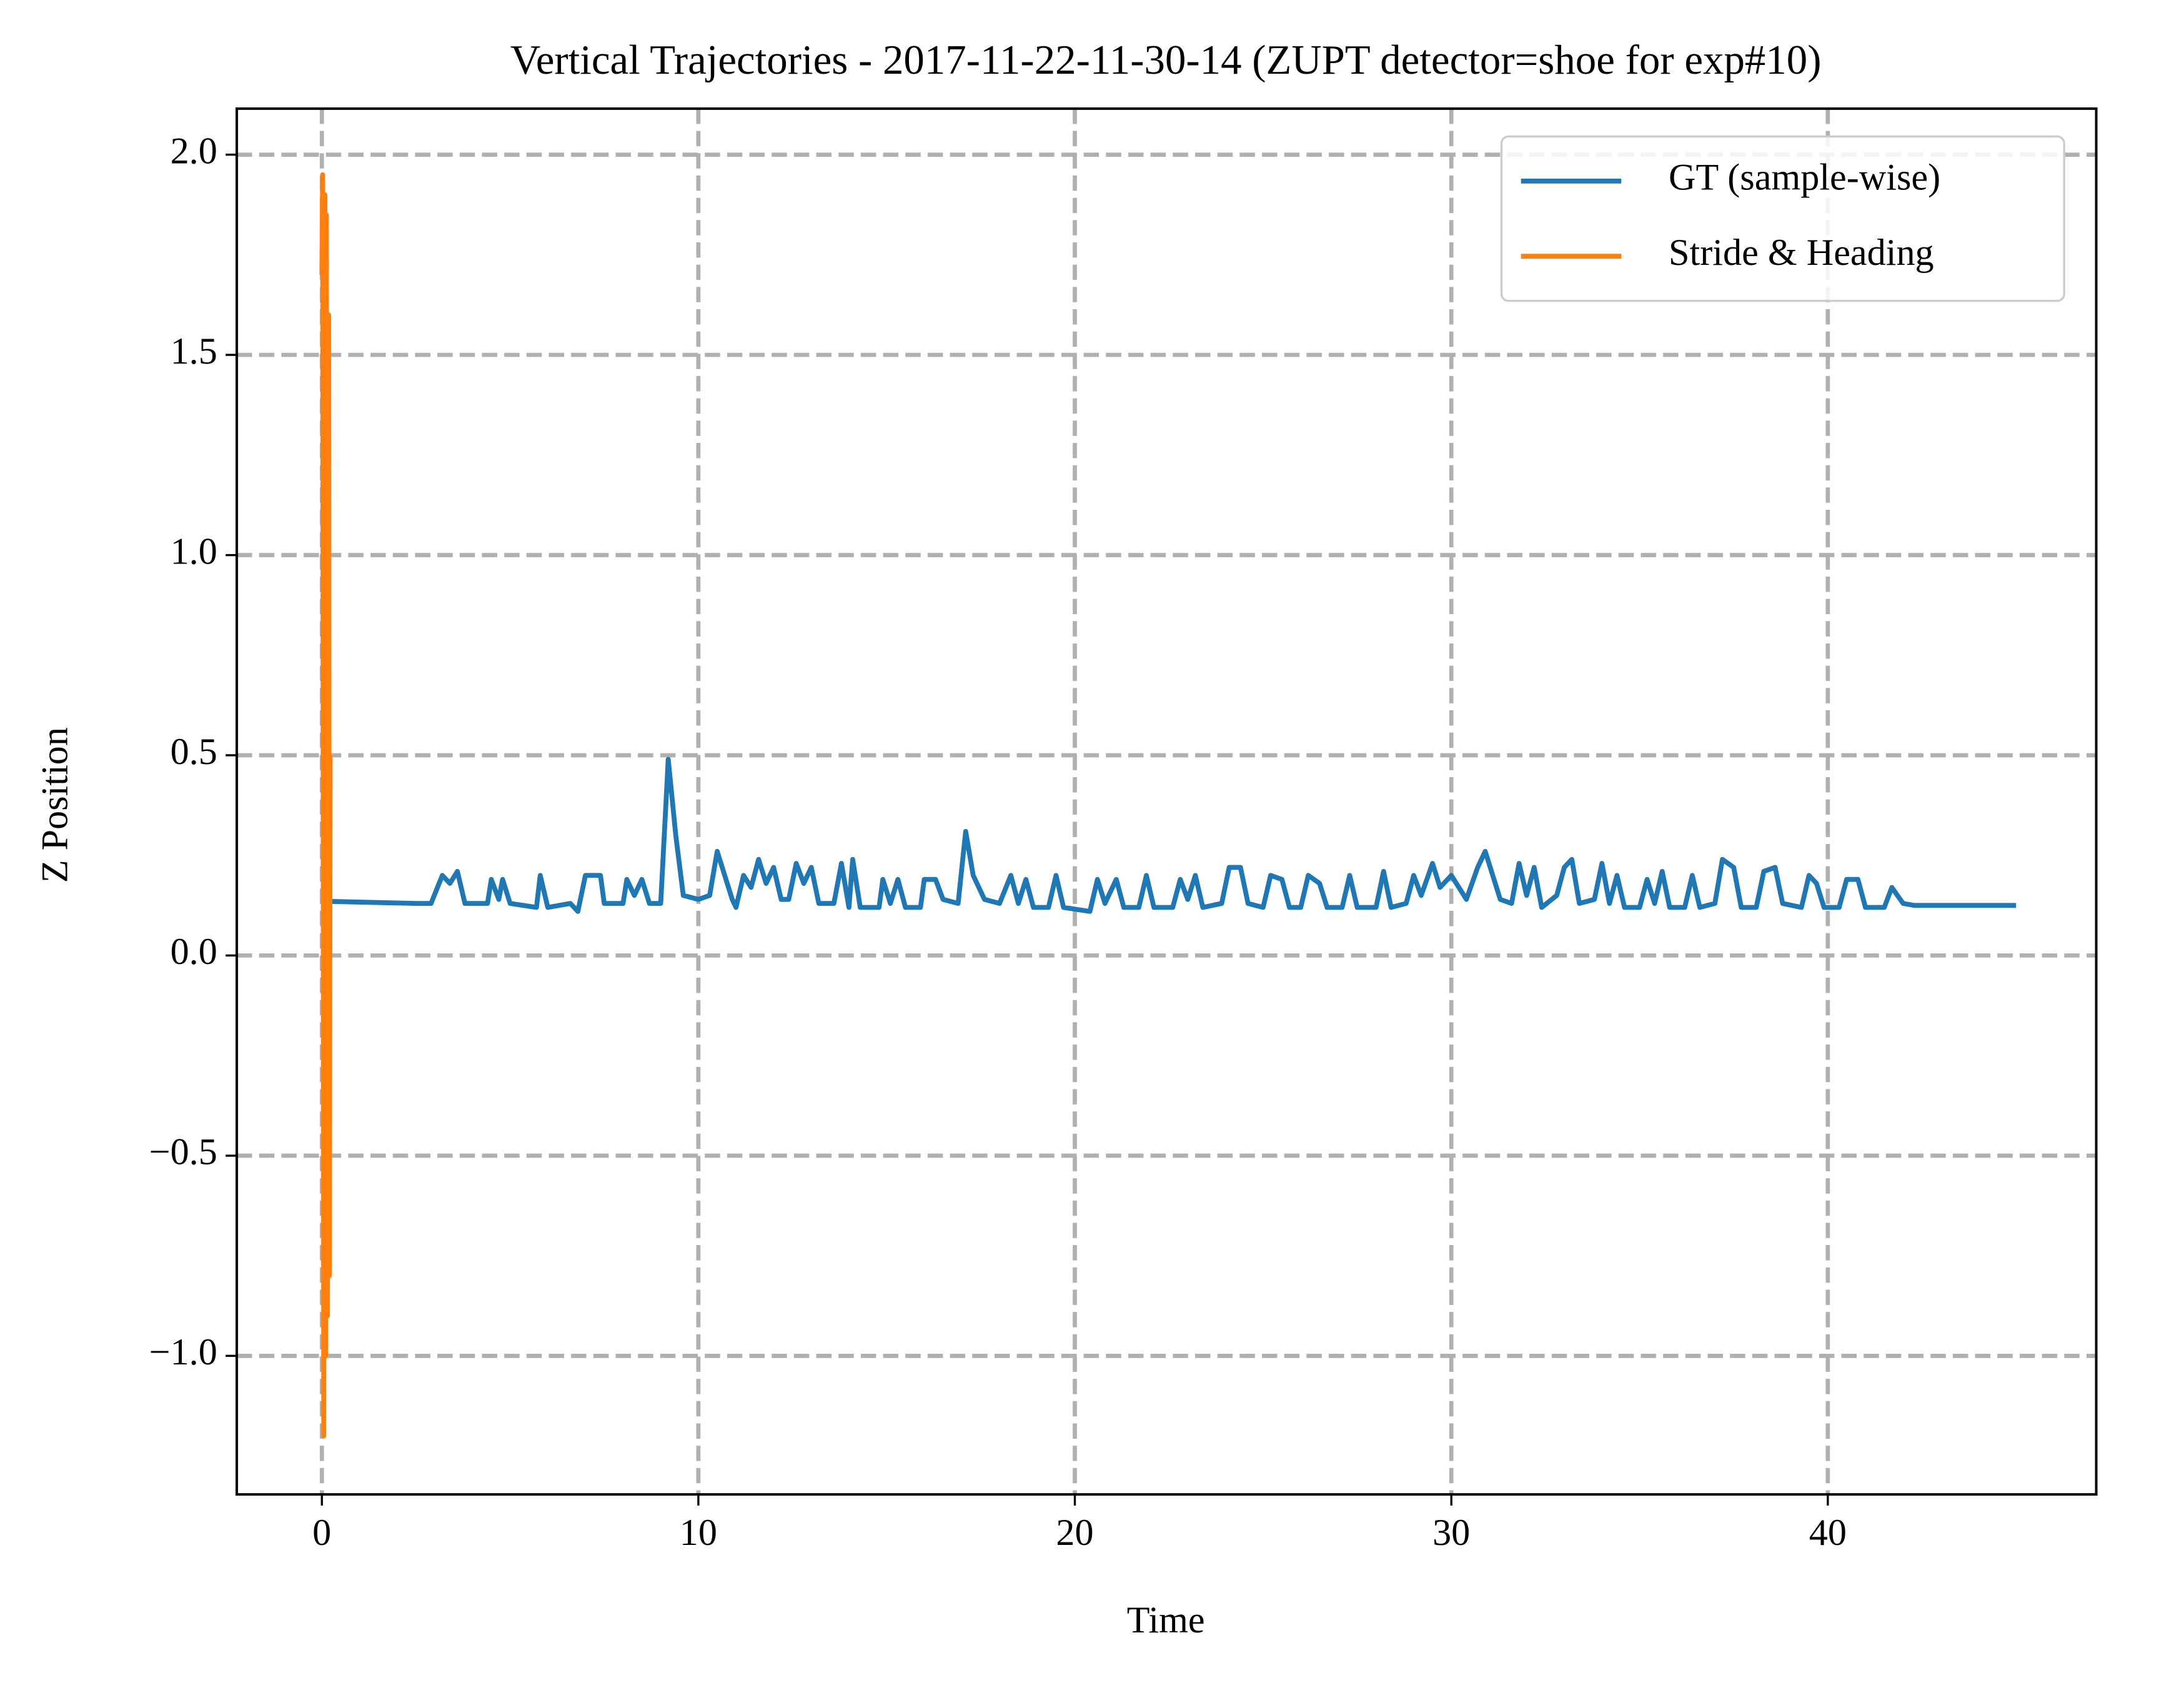  I want to click on y-tick-label: 1.5, so click(194, 351).